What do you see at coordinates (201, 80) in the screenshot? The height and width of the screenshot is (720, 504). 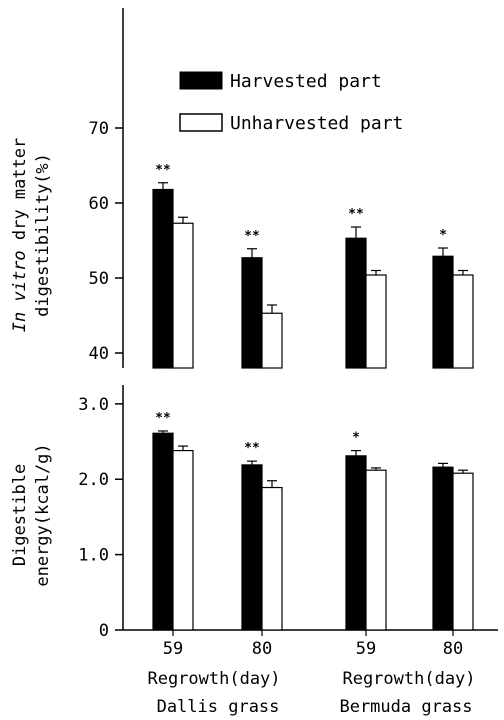 I see `legend-swatch-harvested` at bounding box center [201, 80].